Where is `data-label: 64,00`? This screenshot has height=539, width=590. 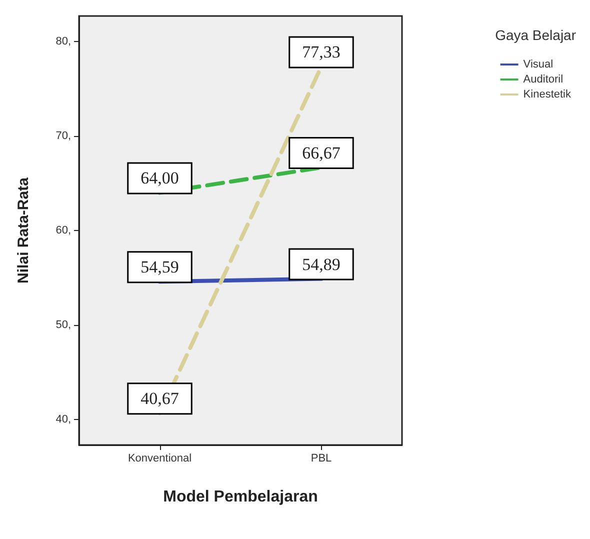 data-label: 64,00 is located at coordinates (159, 178).